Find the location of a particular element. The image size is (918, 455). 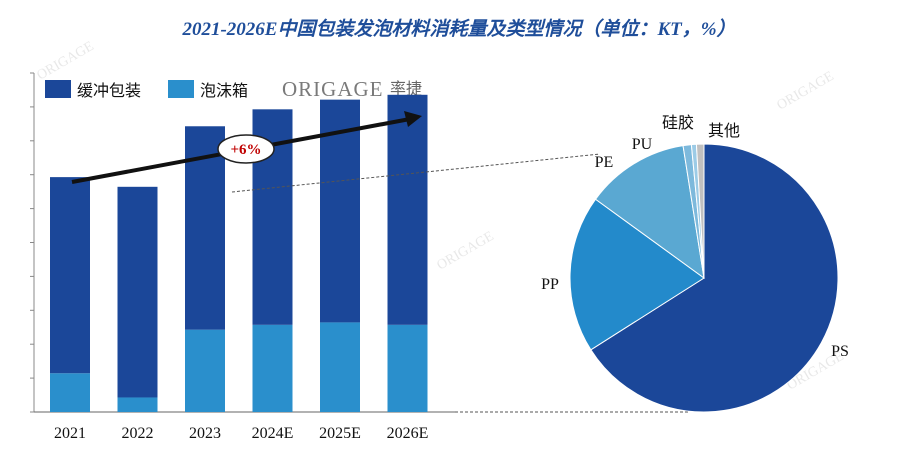

bar-foam-box-2022 is located at coordinates (137, 404).